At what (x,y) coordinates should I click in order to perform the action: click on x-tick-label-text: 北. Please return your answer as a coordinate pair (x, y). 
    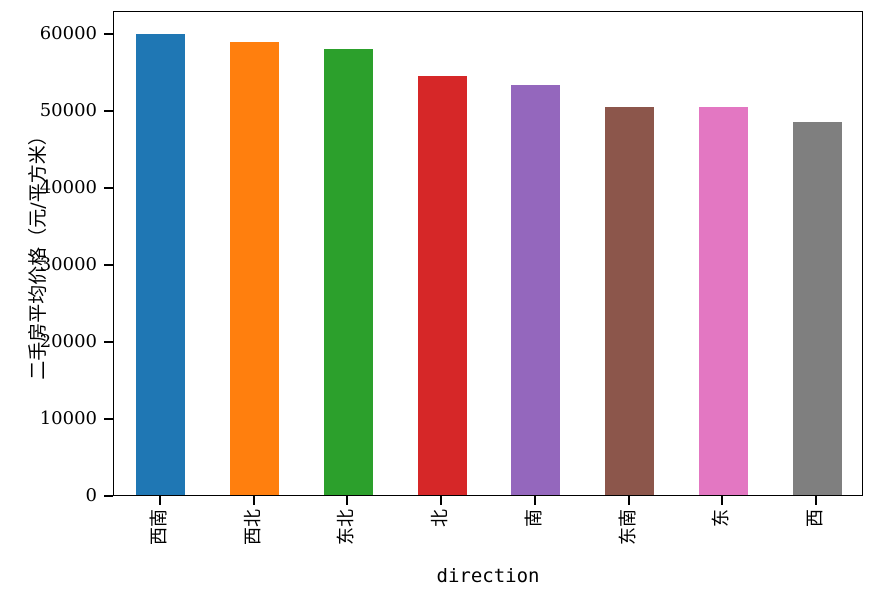
    Looking at the image, I should click on (441, 518).